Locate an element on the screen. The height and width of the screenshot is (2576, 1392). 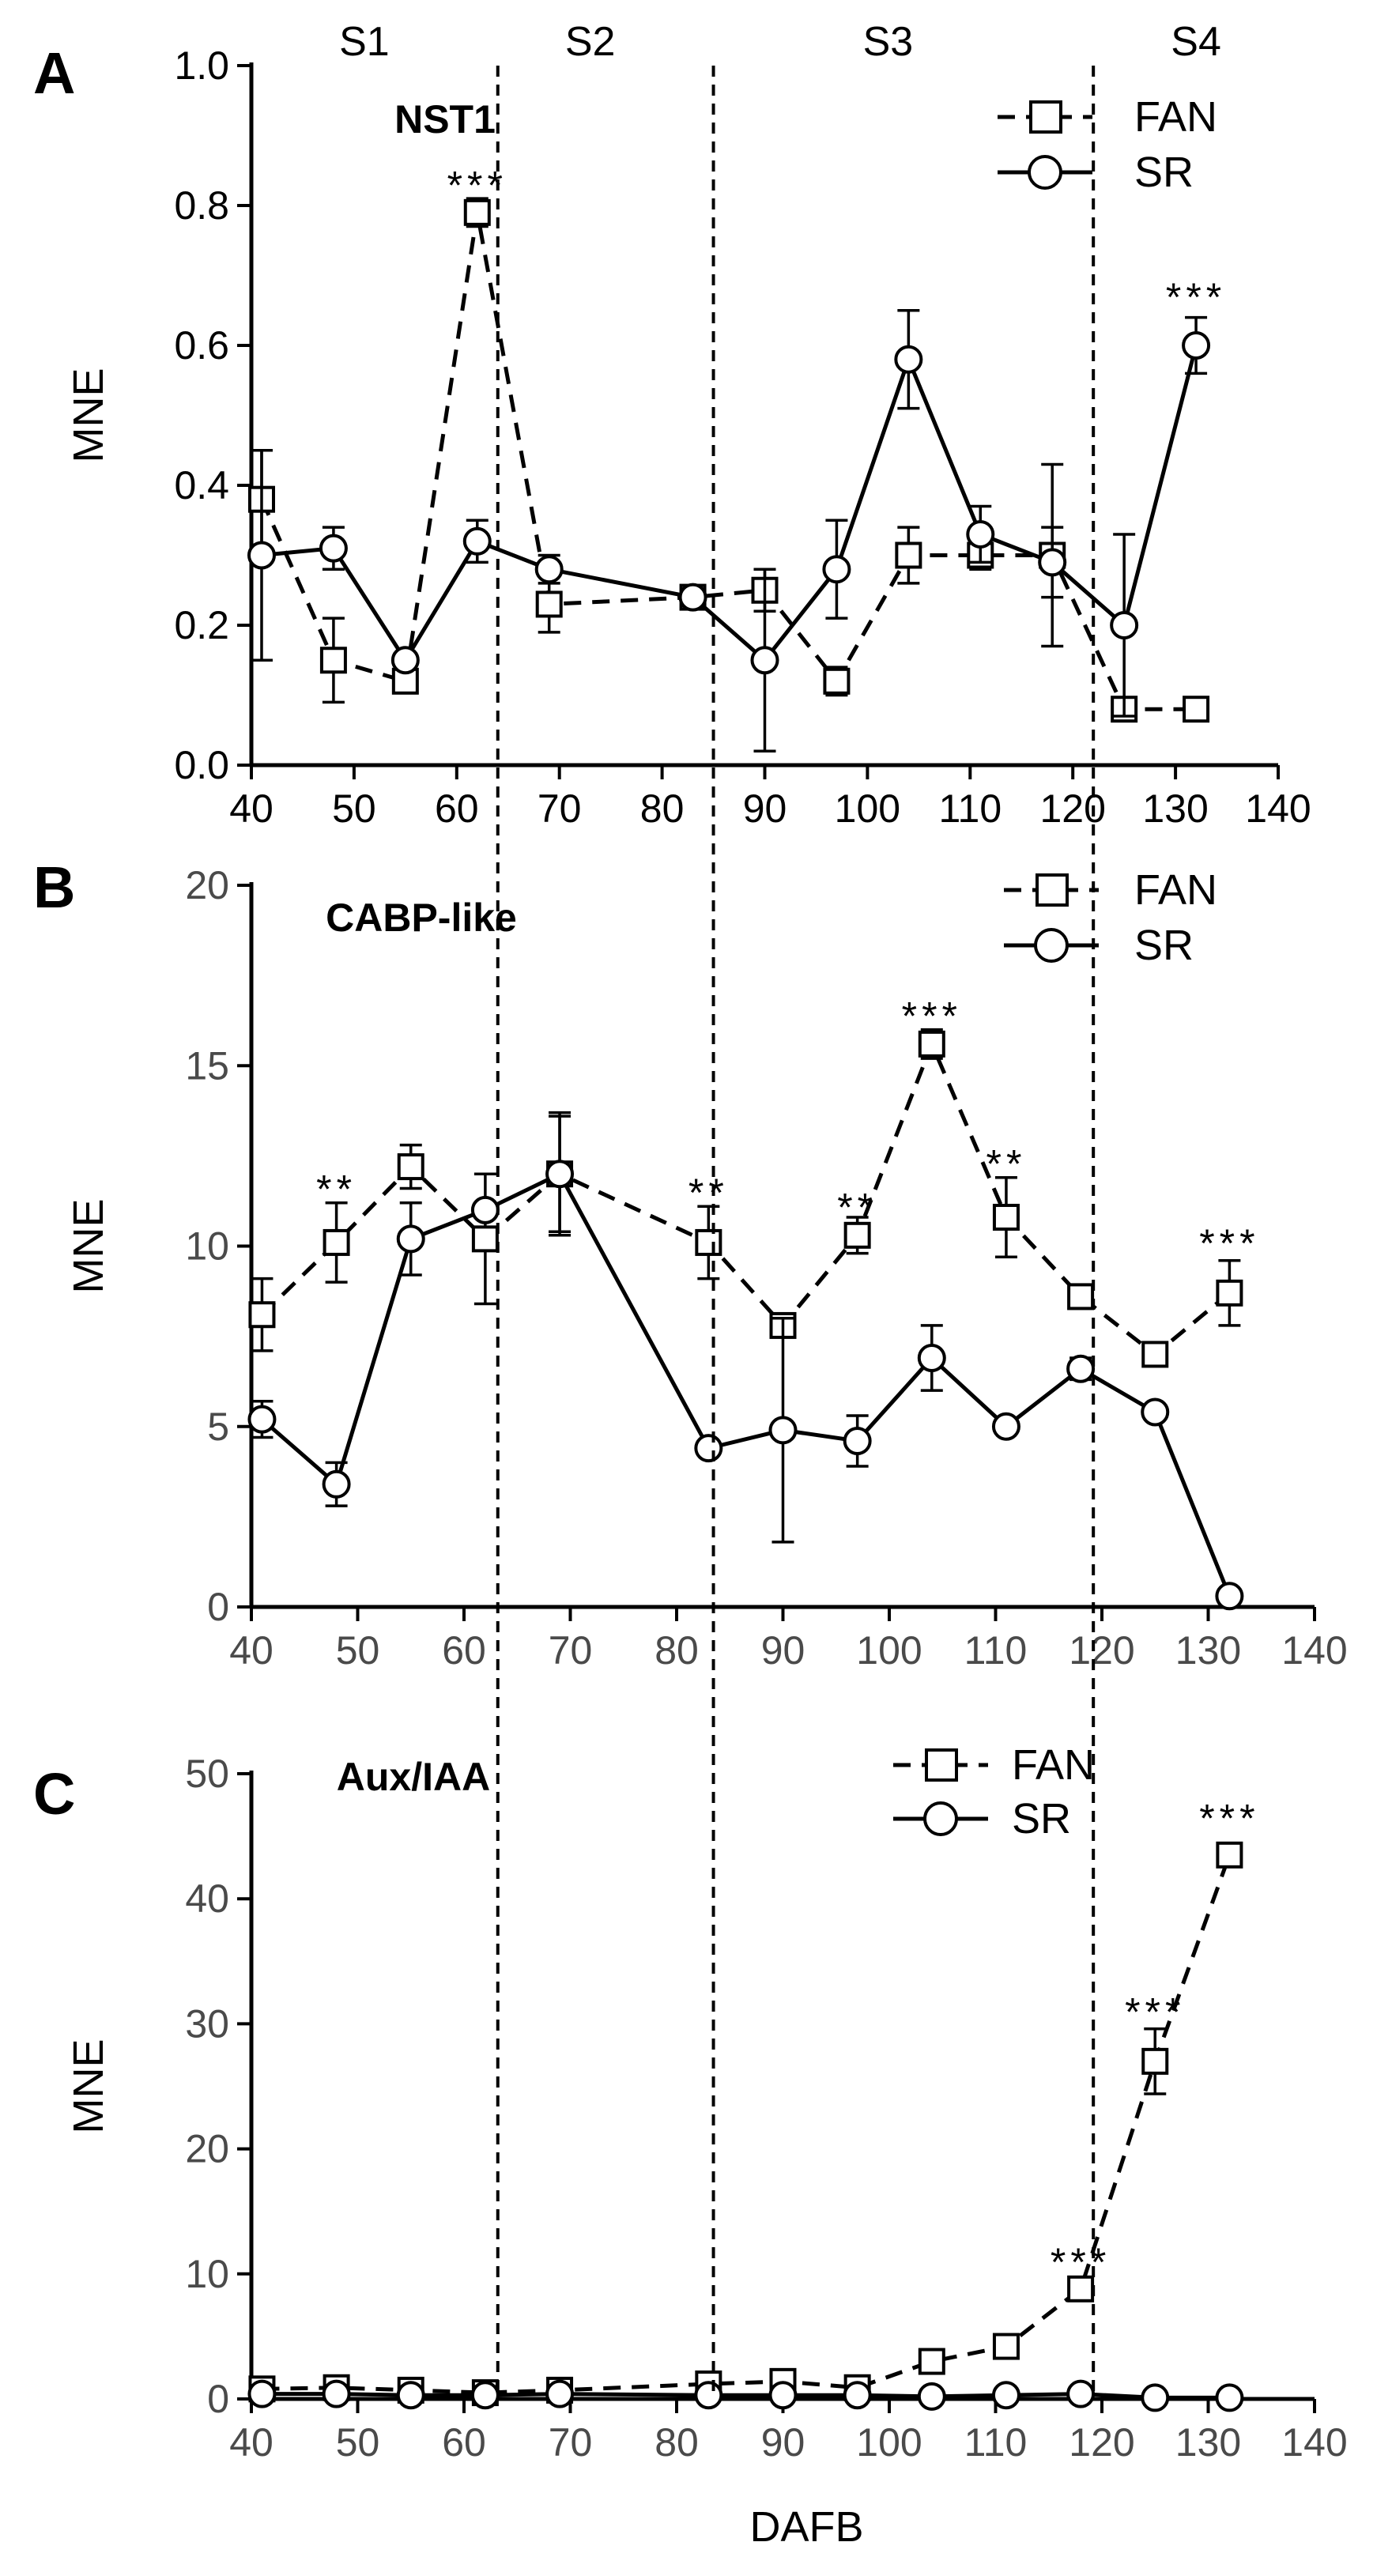
legend-marker-sr is located at coordinates (1045, 172).